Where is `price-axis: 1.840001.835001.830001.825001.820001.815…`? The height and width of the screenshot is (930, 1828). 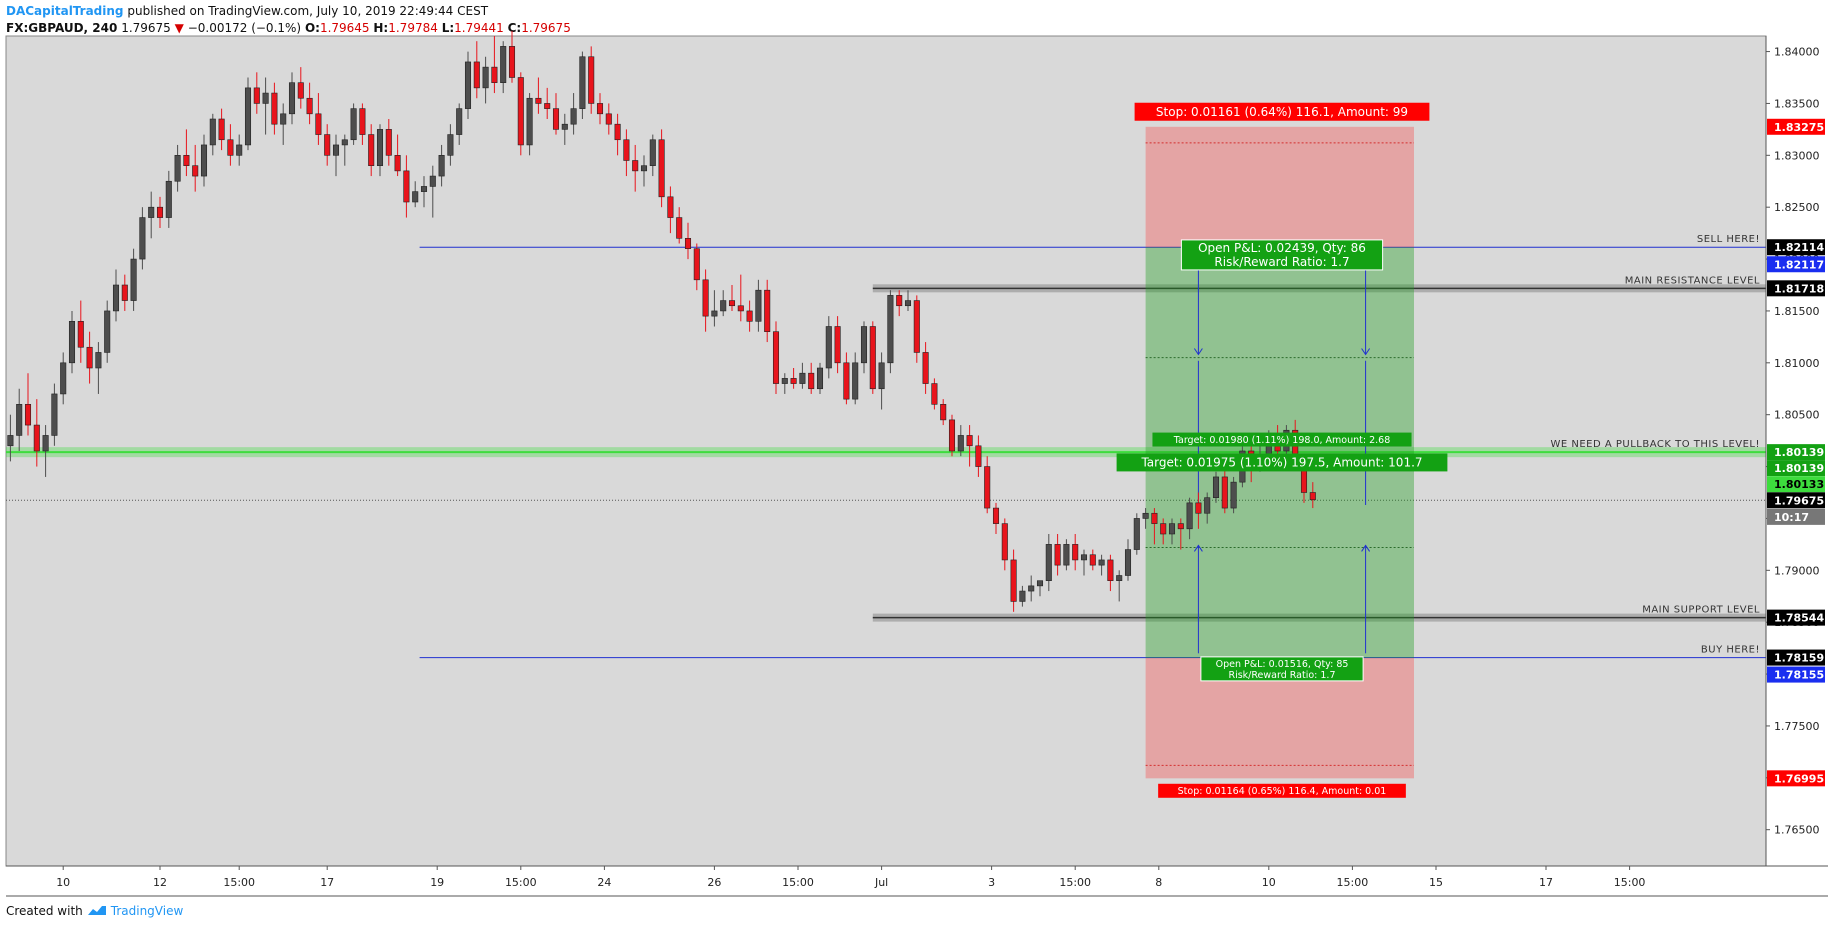 price-axis: 1.840001.835001.830001.825001.820001.815… is located at coordinates (1796, 451).